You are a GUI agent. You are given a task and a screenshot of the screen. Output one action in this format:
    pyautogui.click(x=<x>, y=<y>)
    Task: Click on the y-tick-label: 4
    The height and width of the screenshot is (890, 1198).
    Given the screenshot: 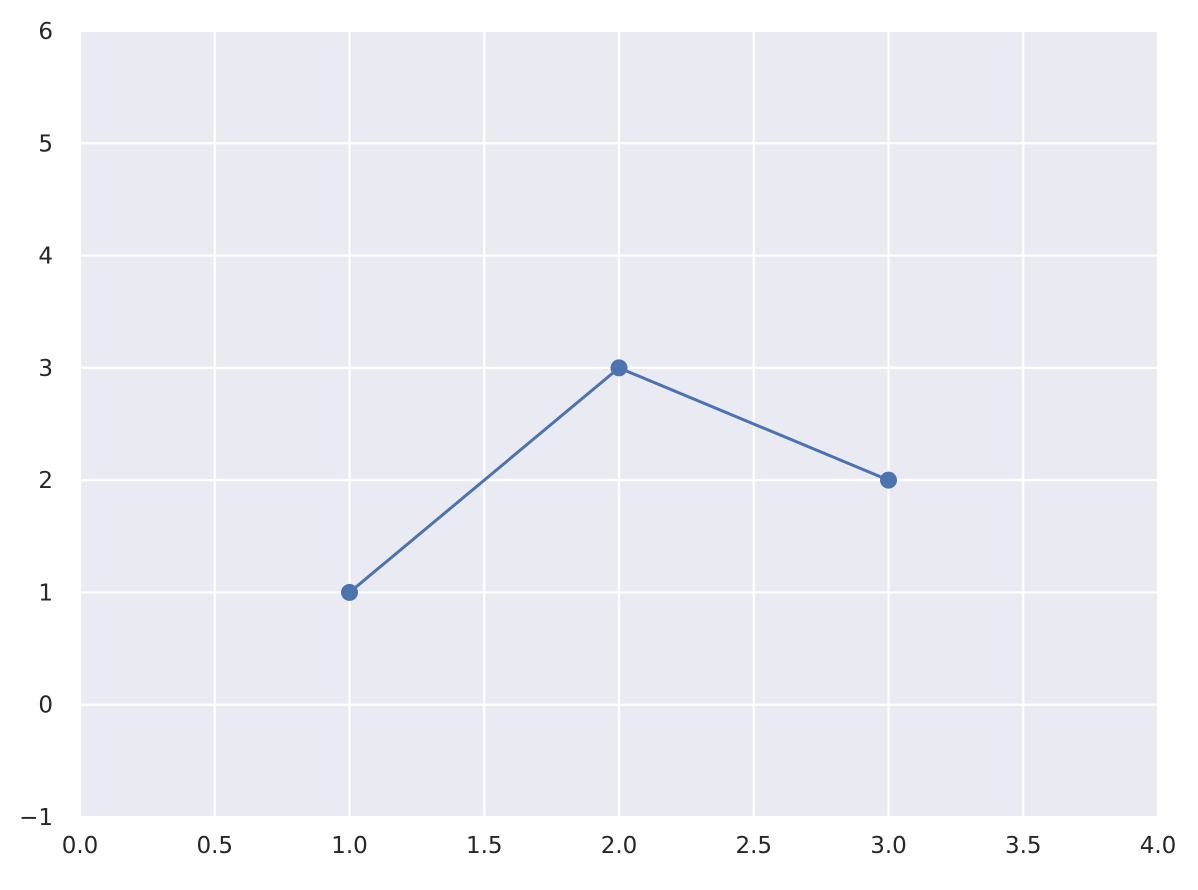 What is the action you would take?
    pyautogui.click(x=45, y=257)
    